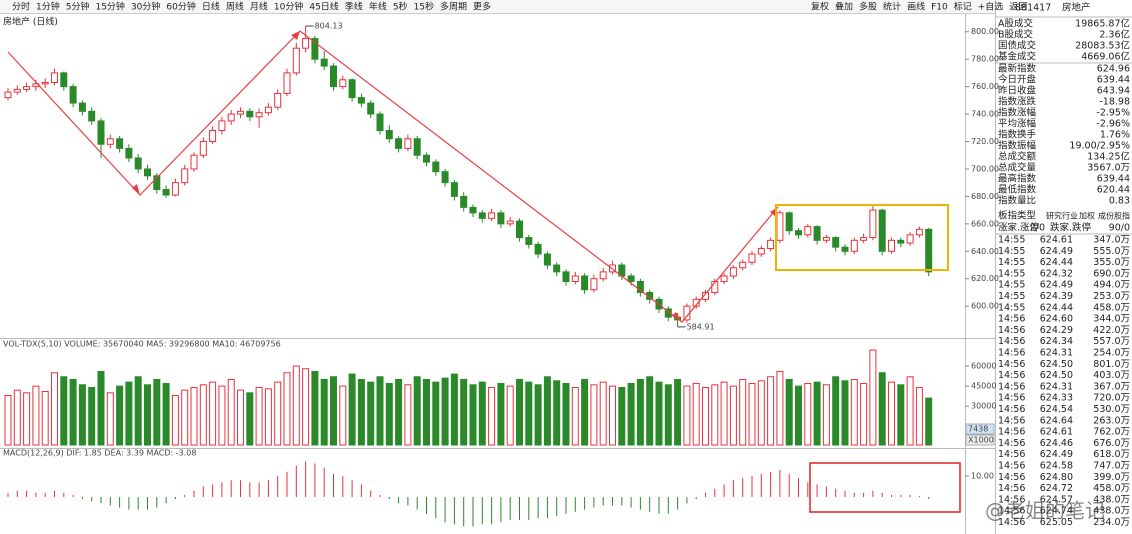 The width and height of the screenshot is (1132, 534). I want to click on trade-volume: 263.0万, so click(1111, 420).